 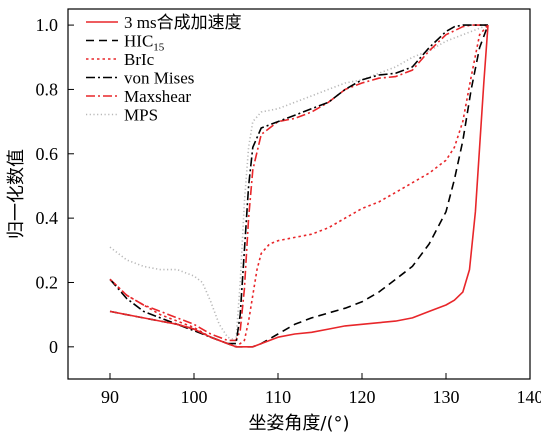 What do you see at coordinates (529, 397) in the screenshot?
I see `x-tick-label: 140` at bounding box center [529, 397].